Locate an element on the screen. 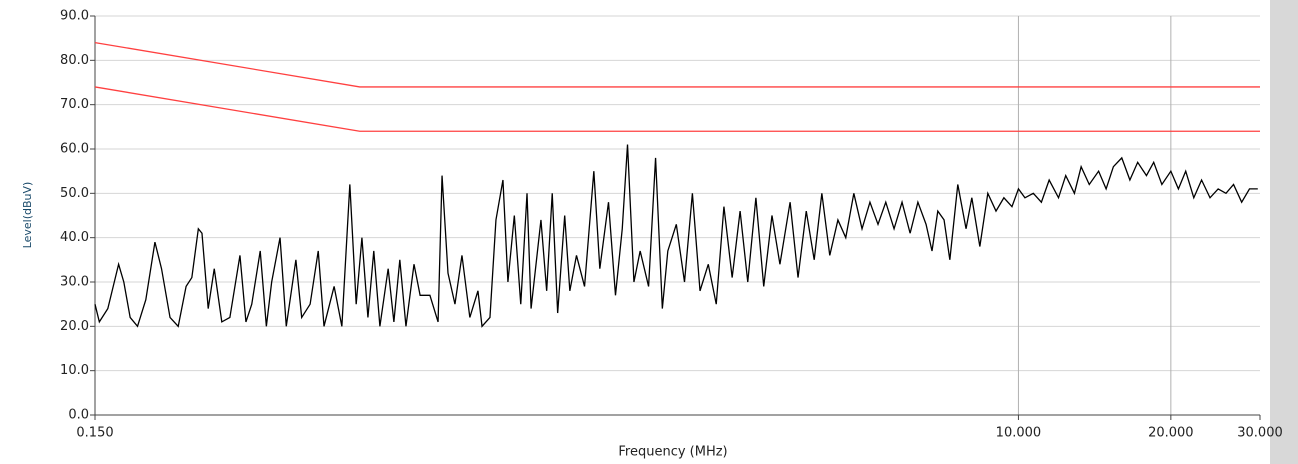  x-tick-label: 10.000 is located at coordinates (1019, 433).